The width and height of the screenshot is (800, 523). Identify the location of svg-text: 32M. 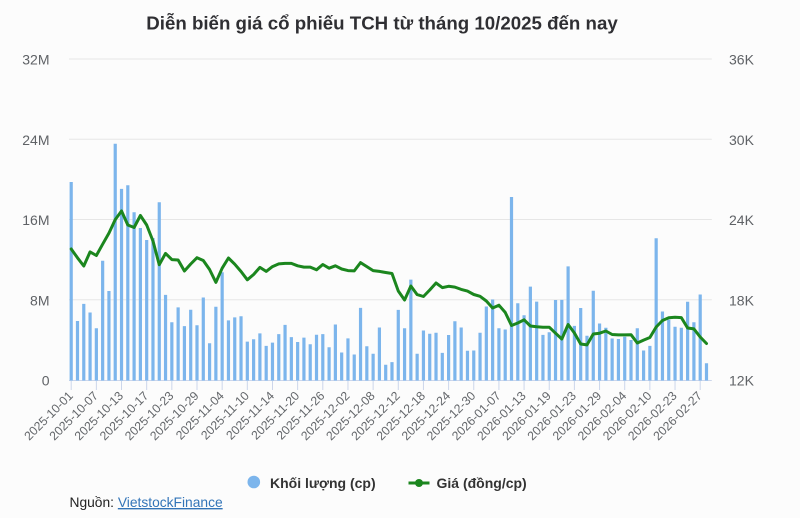
(35, 60).